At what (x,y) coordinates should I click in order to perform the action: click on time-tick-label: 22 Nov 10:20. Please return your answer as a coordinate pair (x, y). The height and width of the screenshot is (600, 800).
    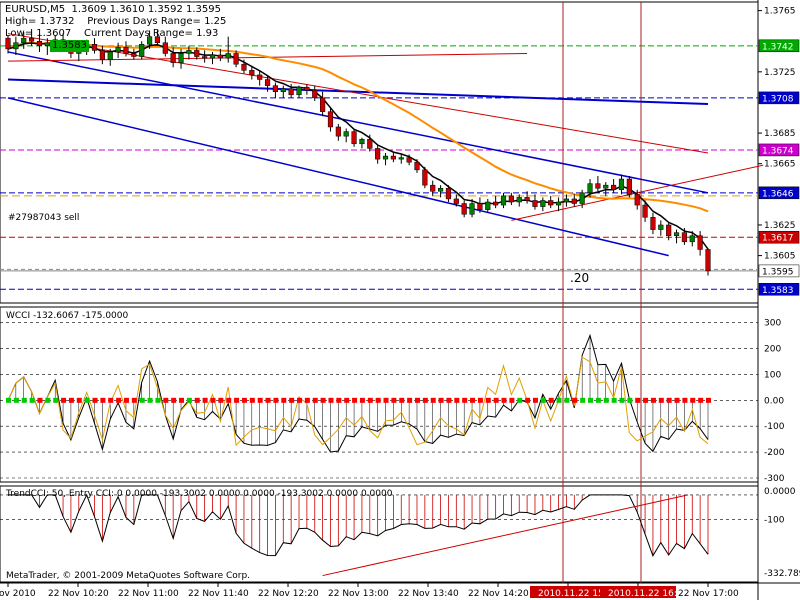
    Looking at the image, I should click on (78, 594).